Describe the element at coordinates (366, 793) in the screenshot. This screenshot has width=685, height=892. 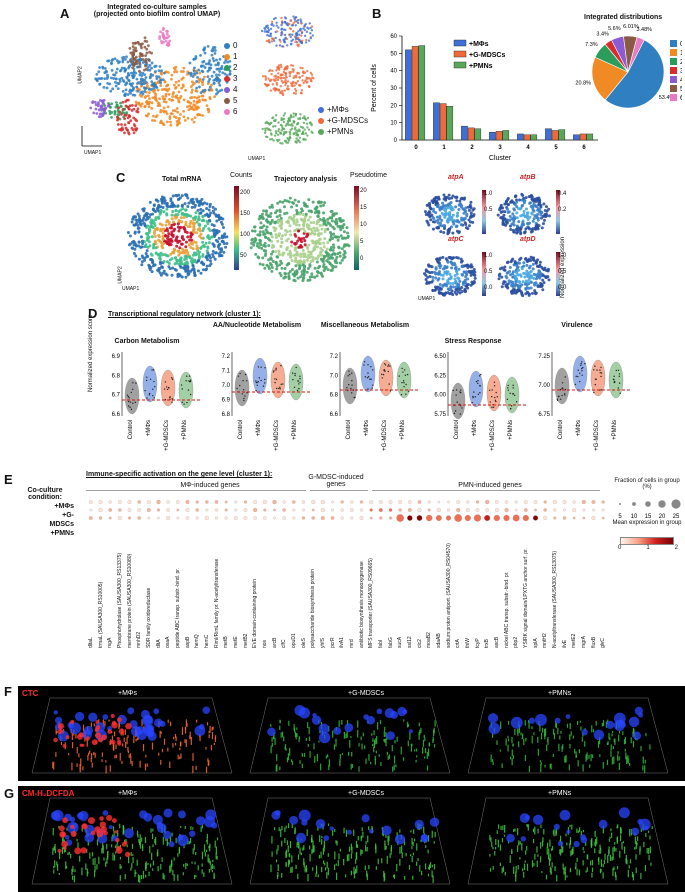
I see `g-cond-gm: +G-MDSCs` at that location.